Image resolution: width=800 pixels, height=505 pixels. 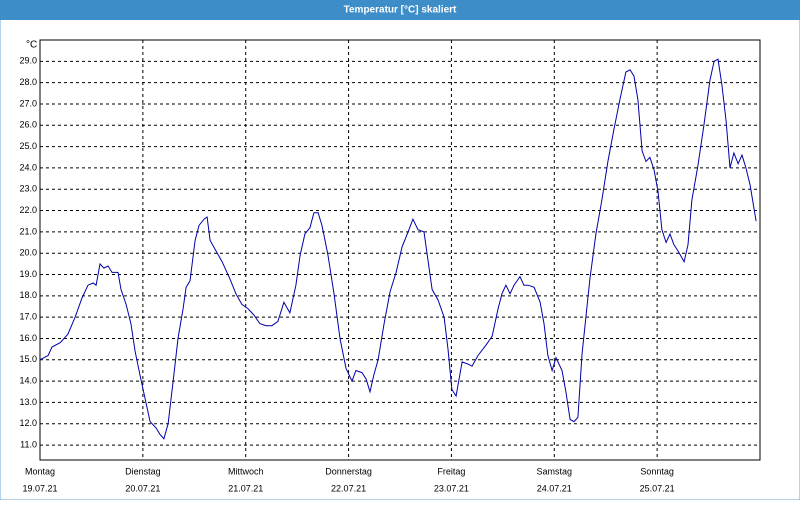 What do you see at coordinates (348, 488) in the screenshot?
I see `x-tick-date: 22.07.21` at bounding box center [348, 488].